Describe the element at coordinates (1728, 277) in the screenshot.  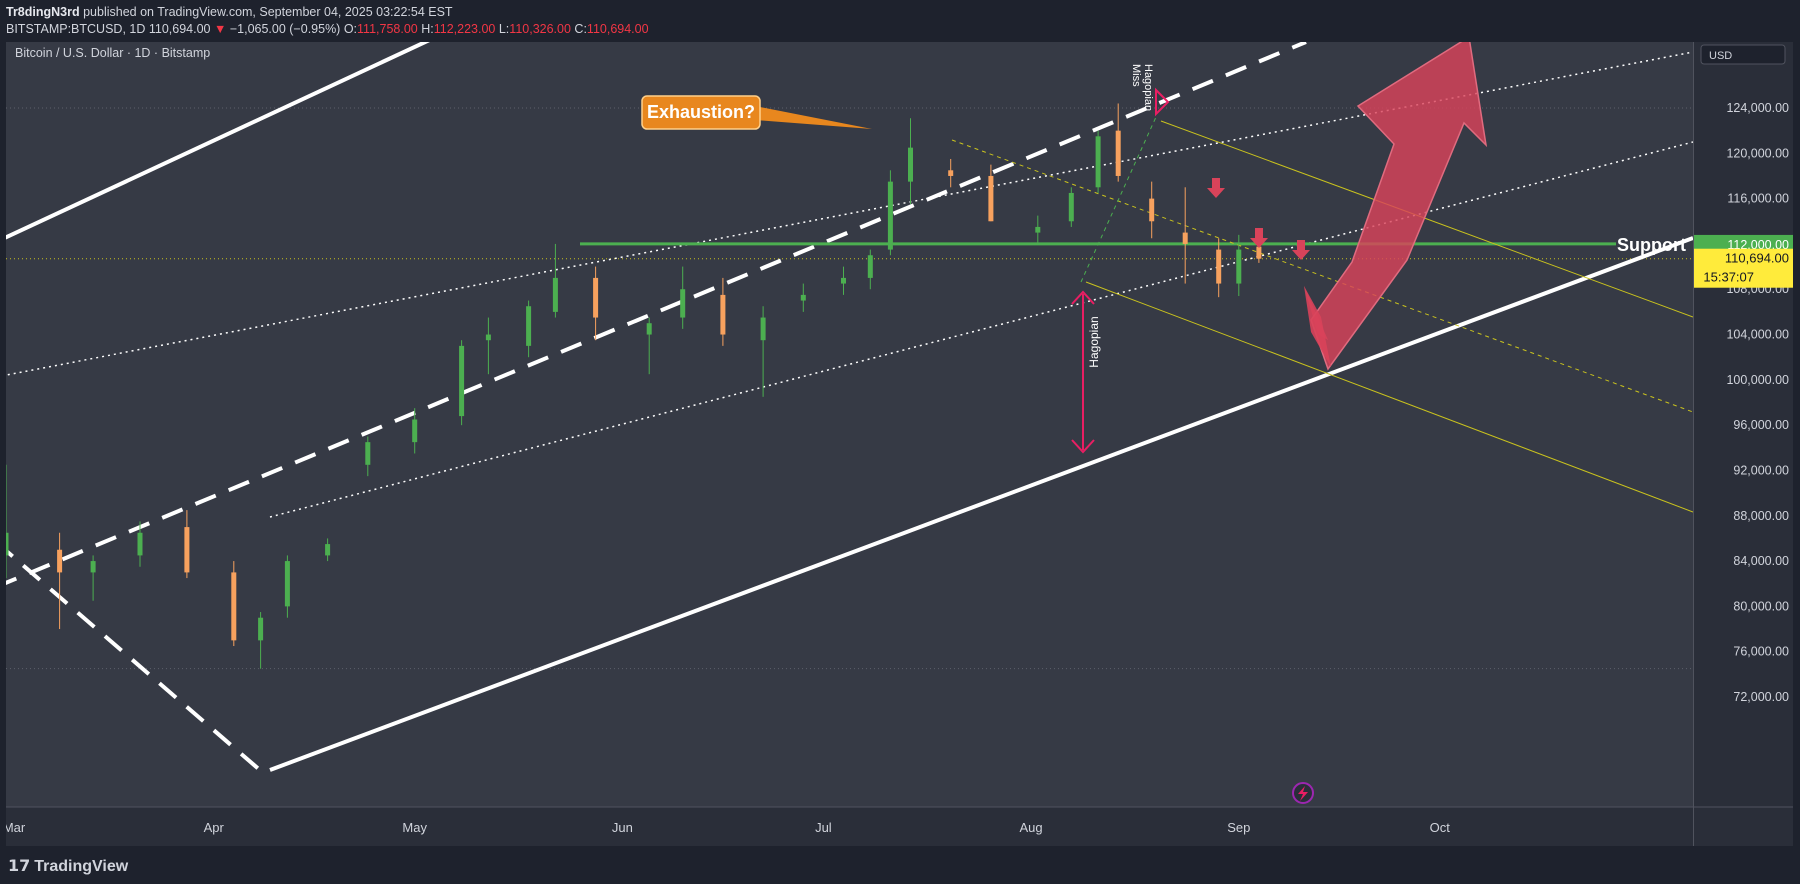
I see `bar-countdown-label: 15:37:07` at that location.